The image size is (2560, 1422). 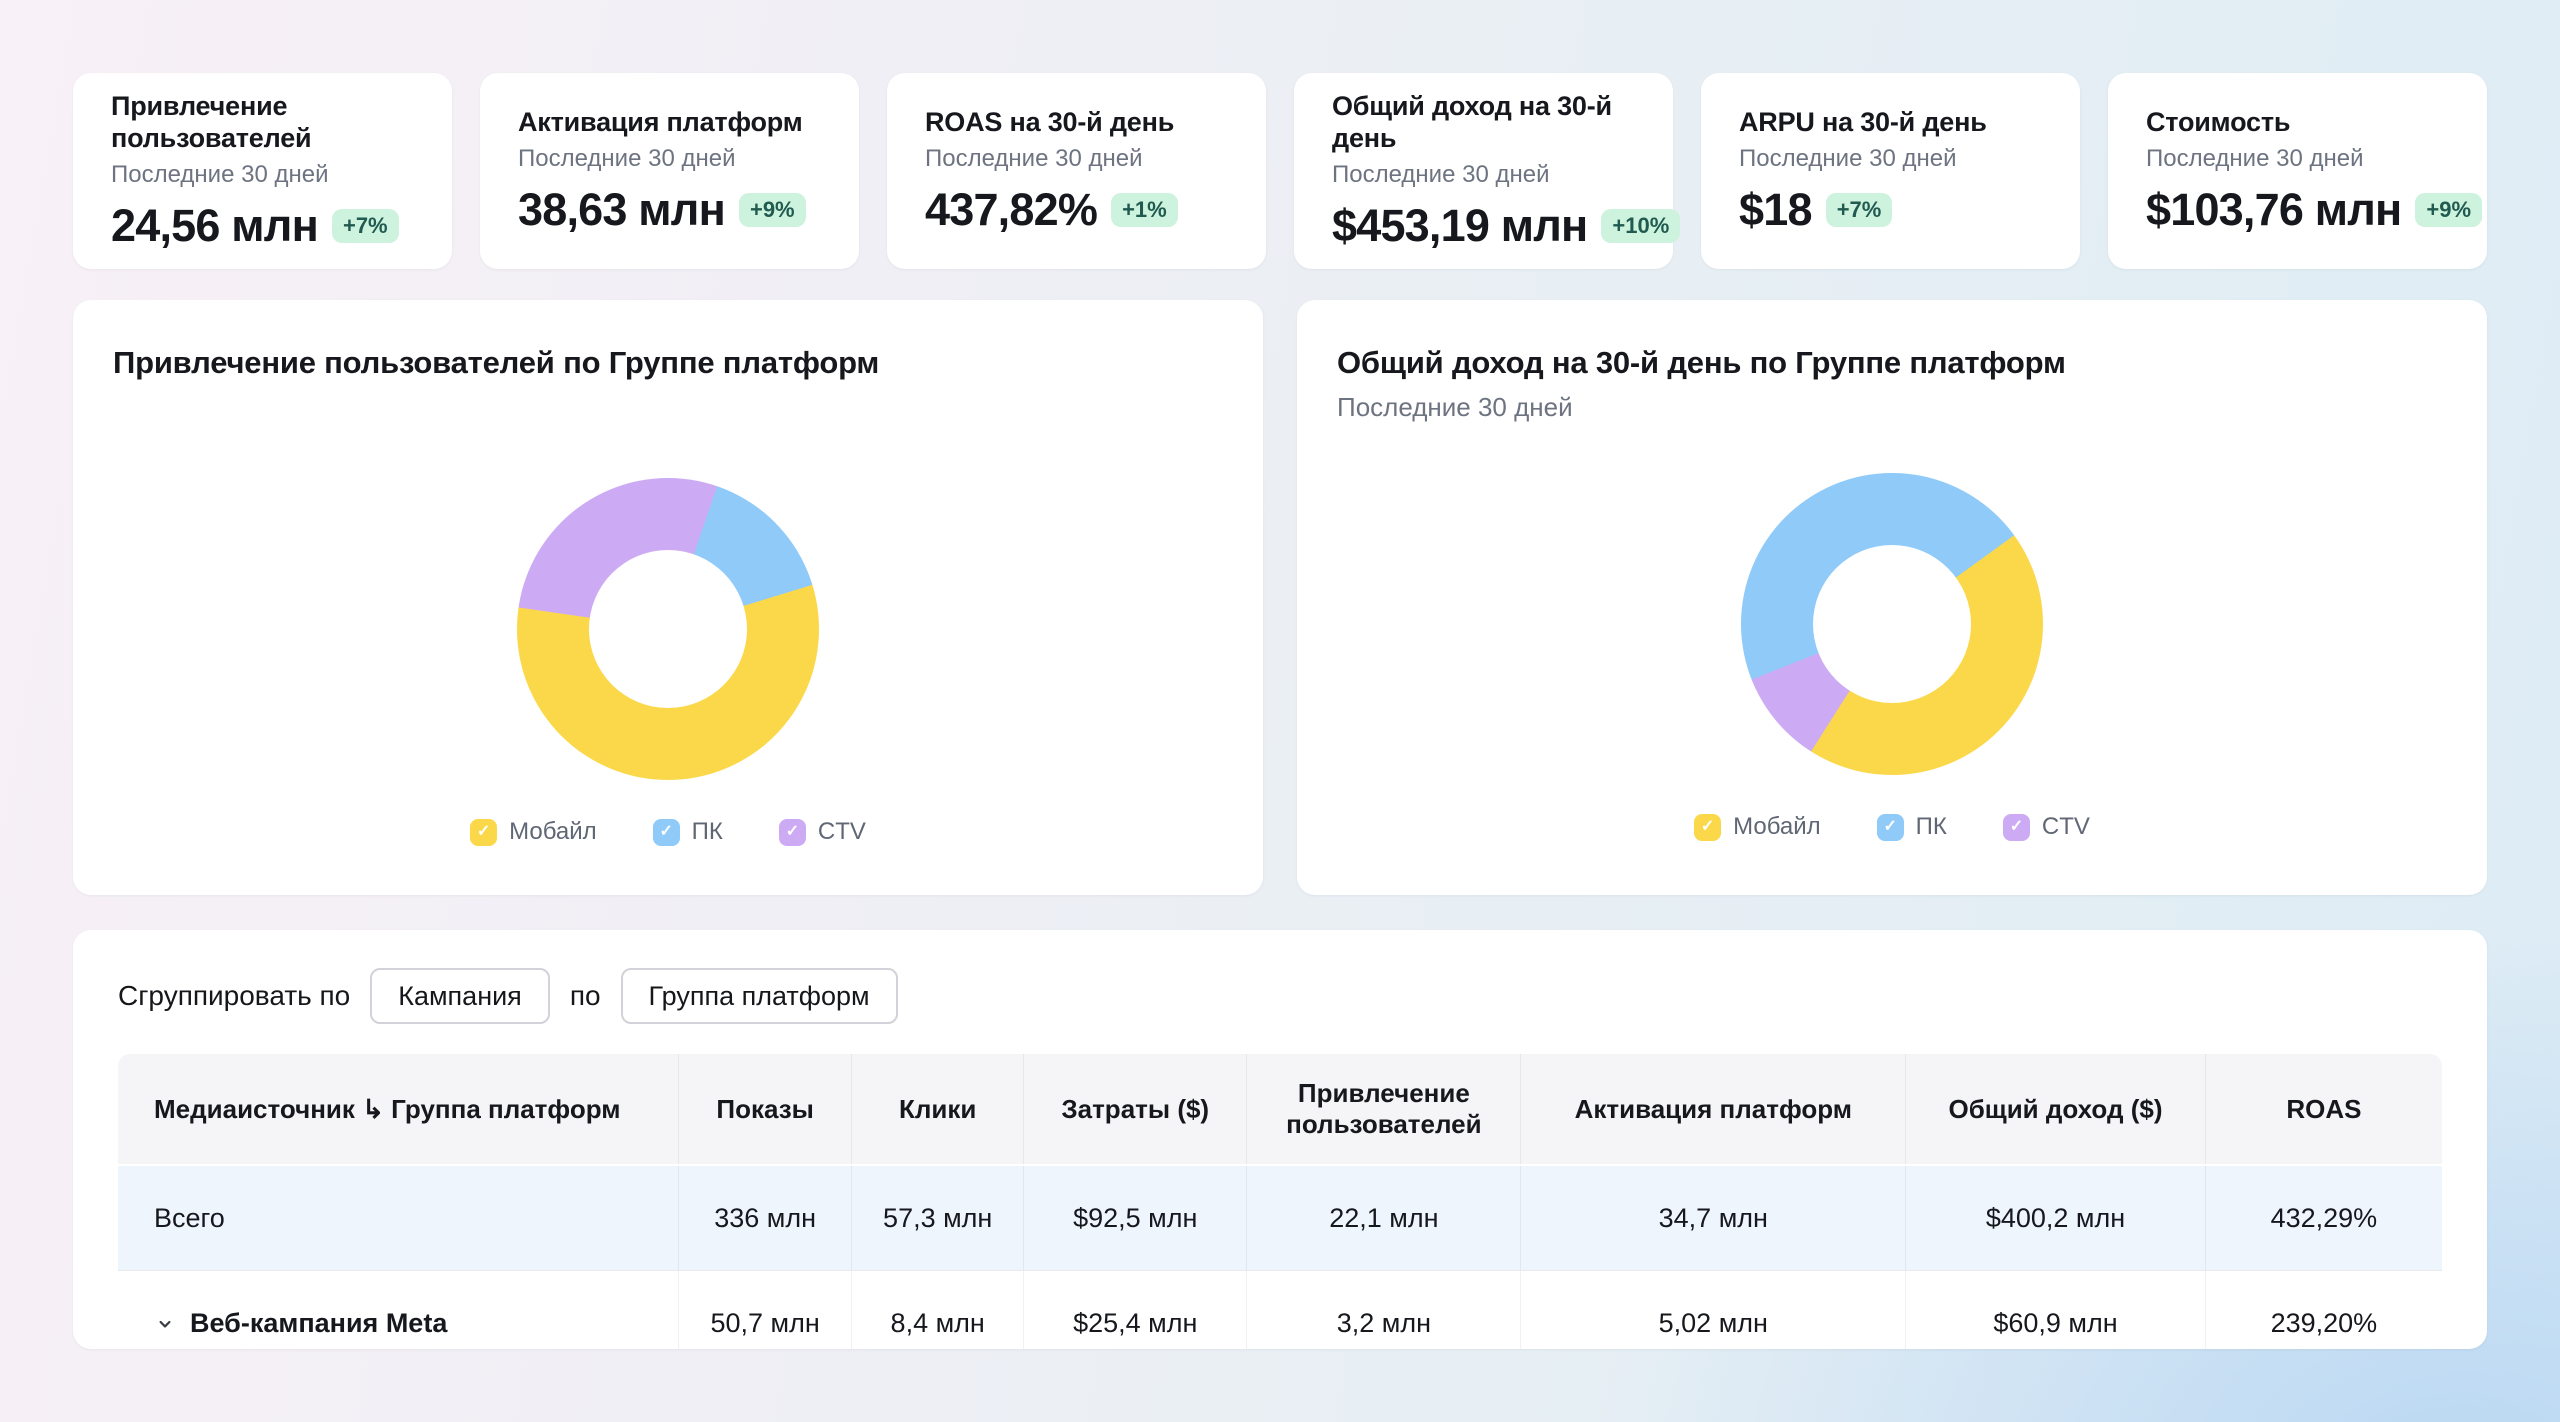 I want to click on cell-clicks: 8,4 млн, so click(x=937, y=1310).